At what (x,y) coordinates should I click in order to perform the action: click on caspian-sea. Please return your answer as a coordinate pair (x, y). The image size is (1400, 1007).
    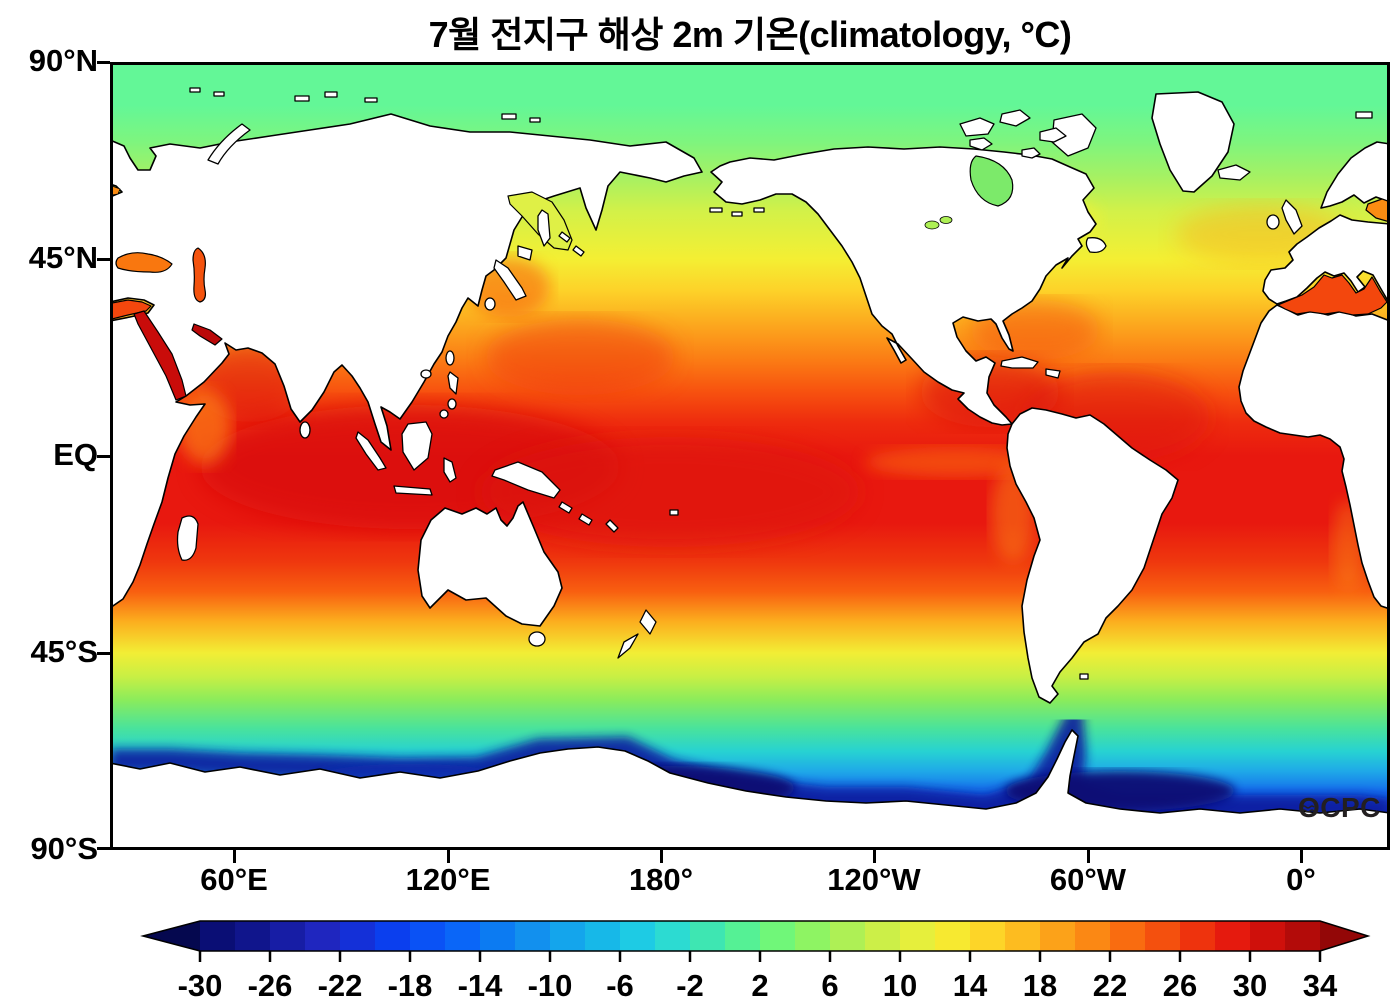
    Looking at the image, I should click on (199, 275).